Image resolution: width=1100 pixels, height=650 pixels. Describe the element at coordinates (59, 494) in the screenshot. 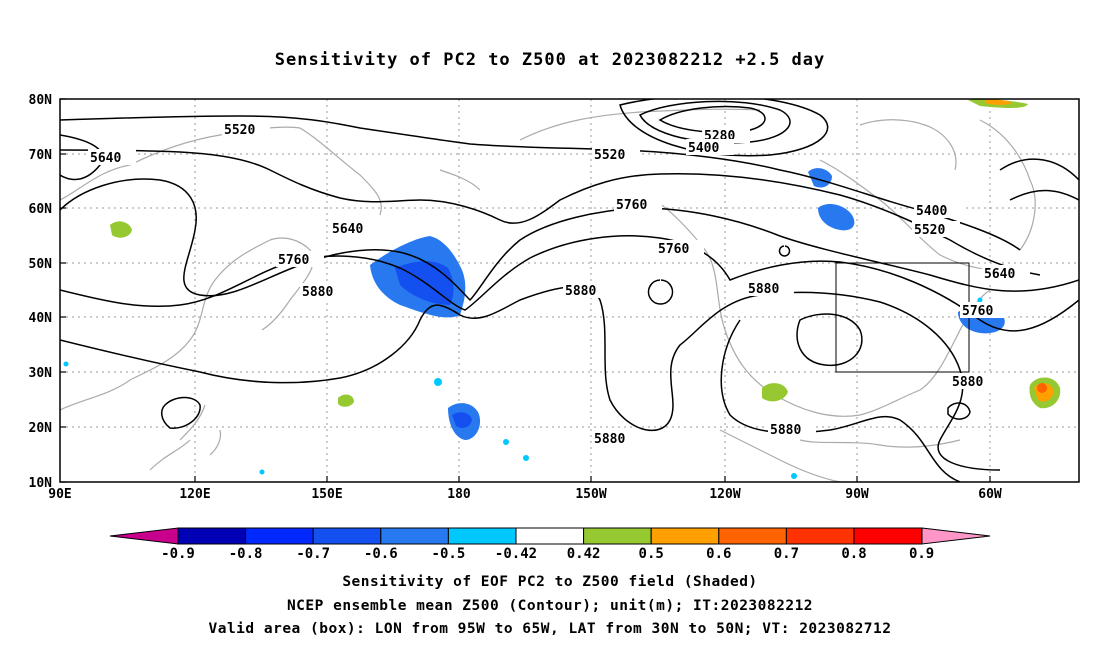

I see `lon-label: 90E` at that location.